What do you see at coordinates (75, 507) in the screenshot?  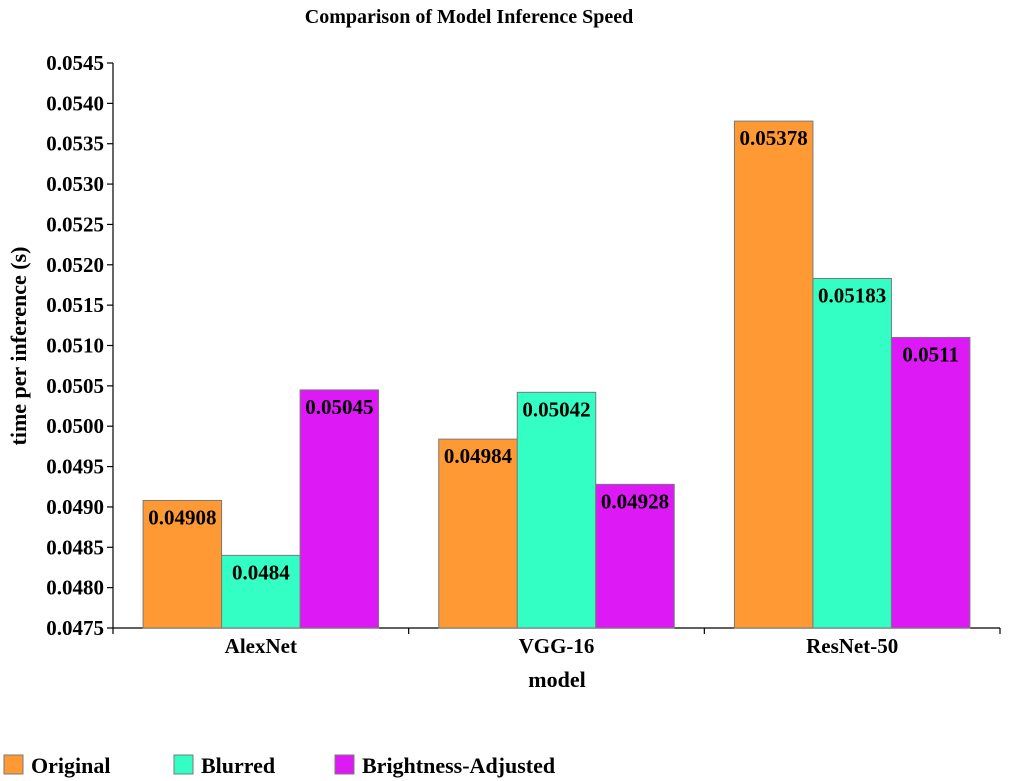 I see `y-tick-label: 0.0490` at bounding box center [75, 507].